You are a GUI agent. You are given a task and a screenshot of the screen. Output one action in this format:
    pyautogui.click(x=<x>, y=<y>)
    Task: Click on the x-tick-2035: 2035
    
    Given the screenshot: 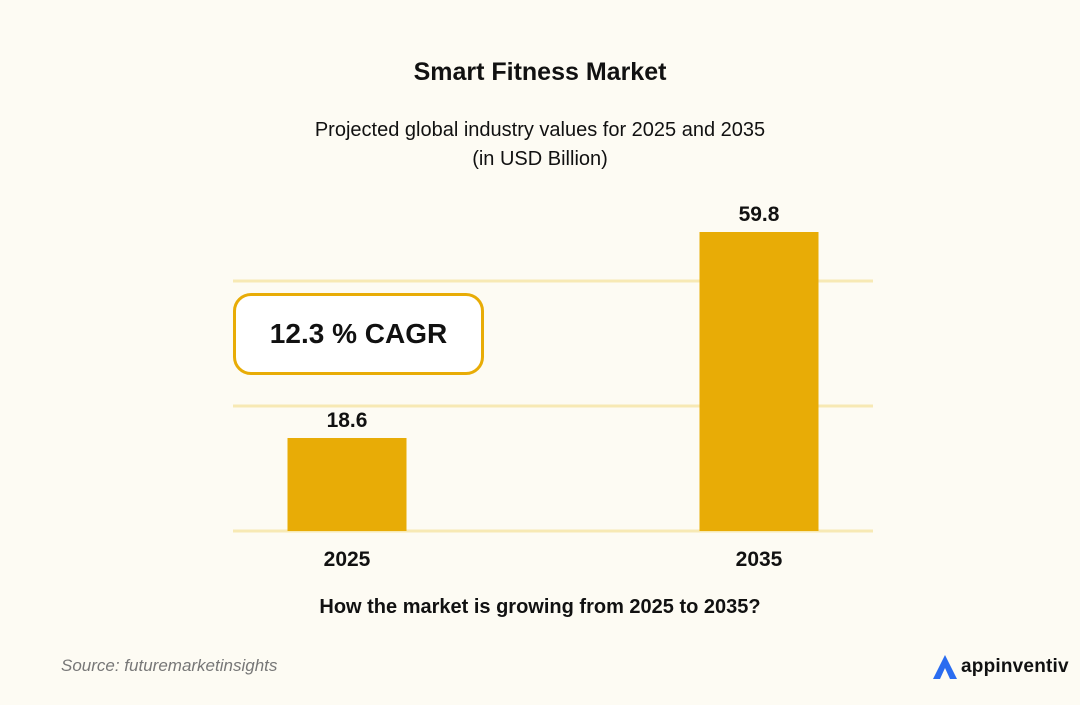 What is the action you would take?
    pyautogui.click(x=759, y=559)
    